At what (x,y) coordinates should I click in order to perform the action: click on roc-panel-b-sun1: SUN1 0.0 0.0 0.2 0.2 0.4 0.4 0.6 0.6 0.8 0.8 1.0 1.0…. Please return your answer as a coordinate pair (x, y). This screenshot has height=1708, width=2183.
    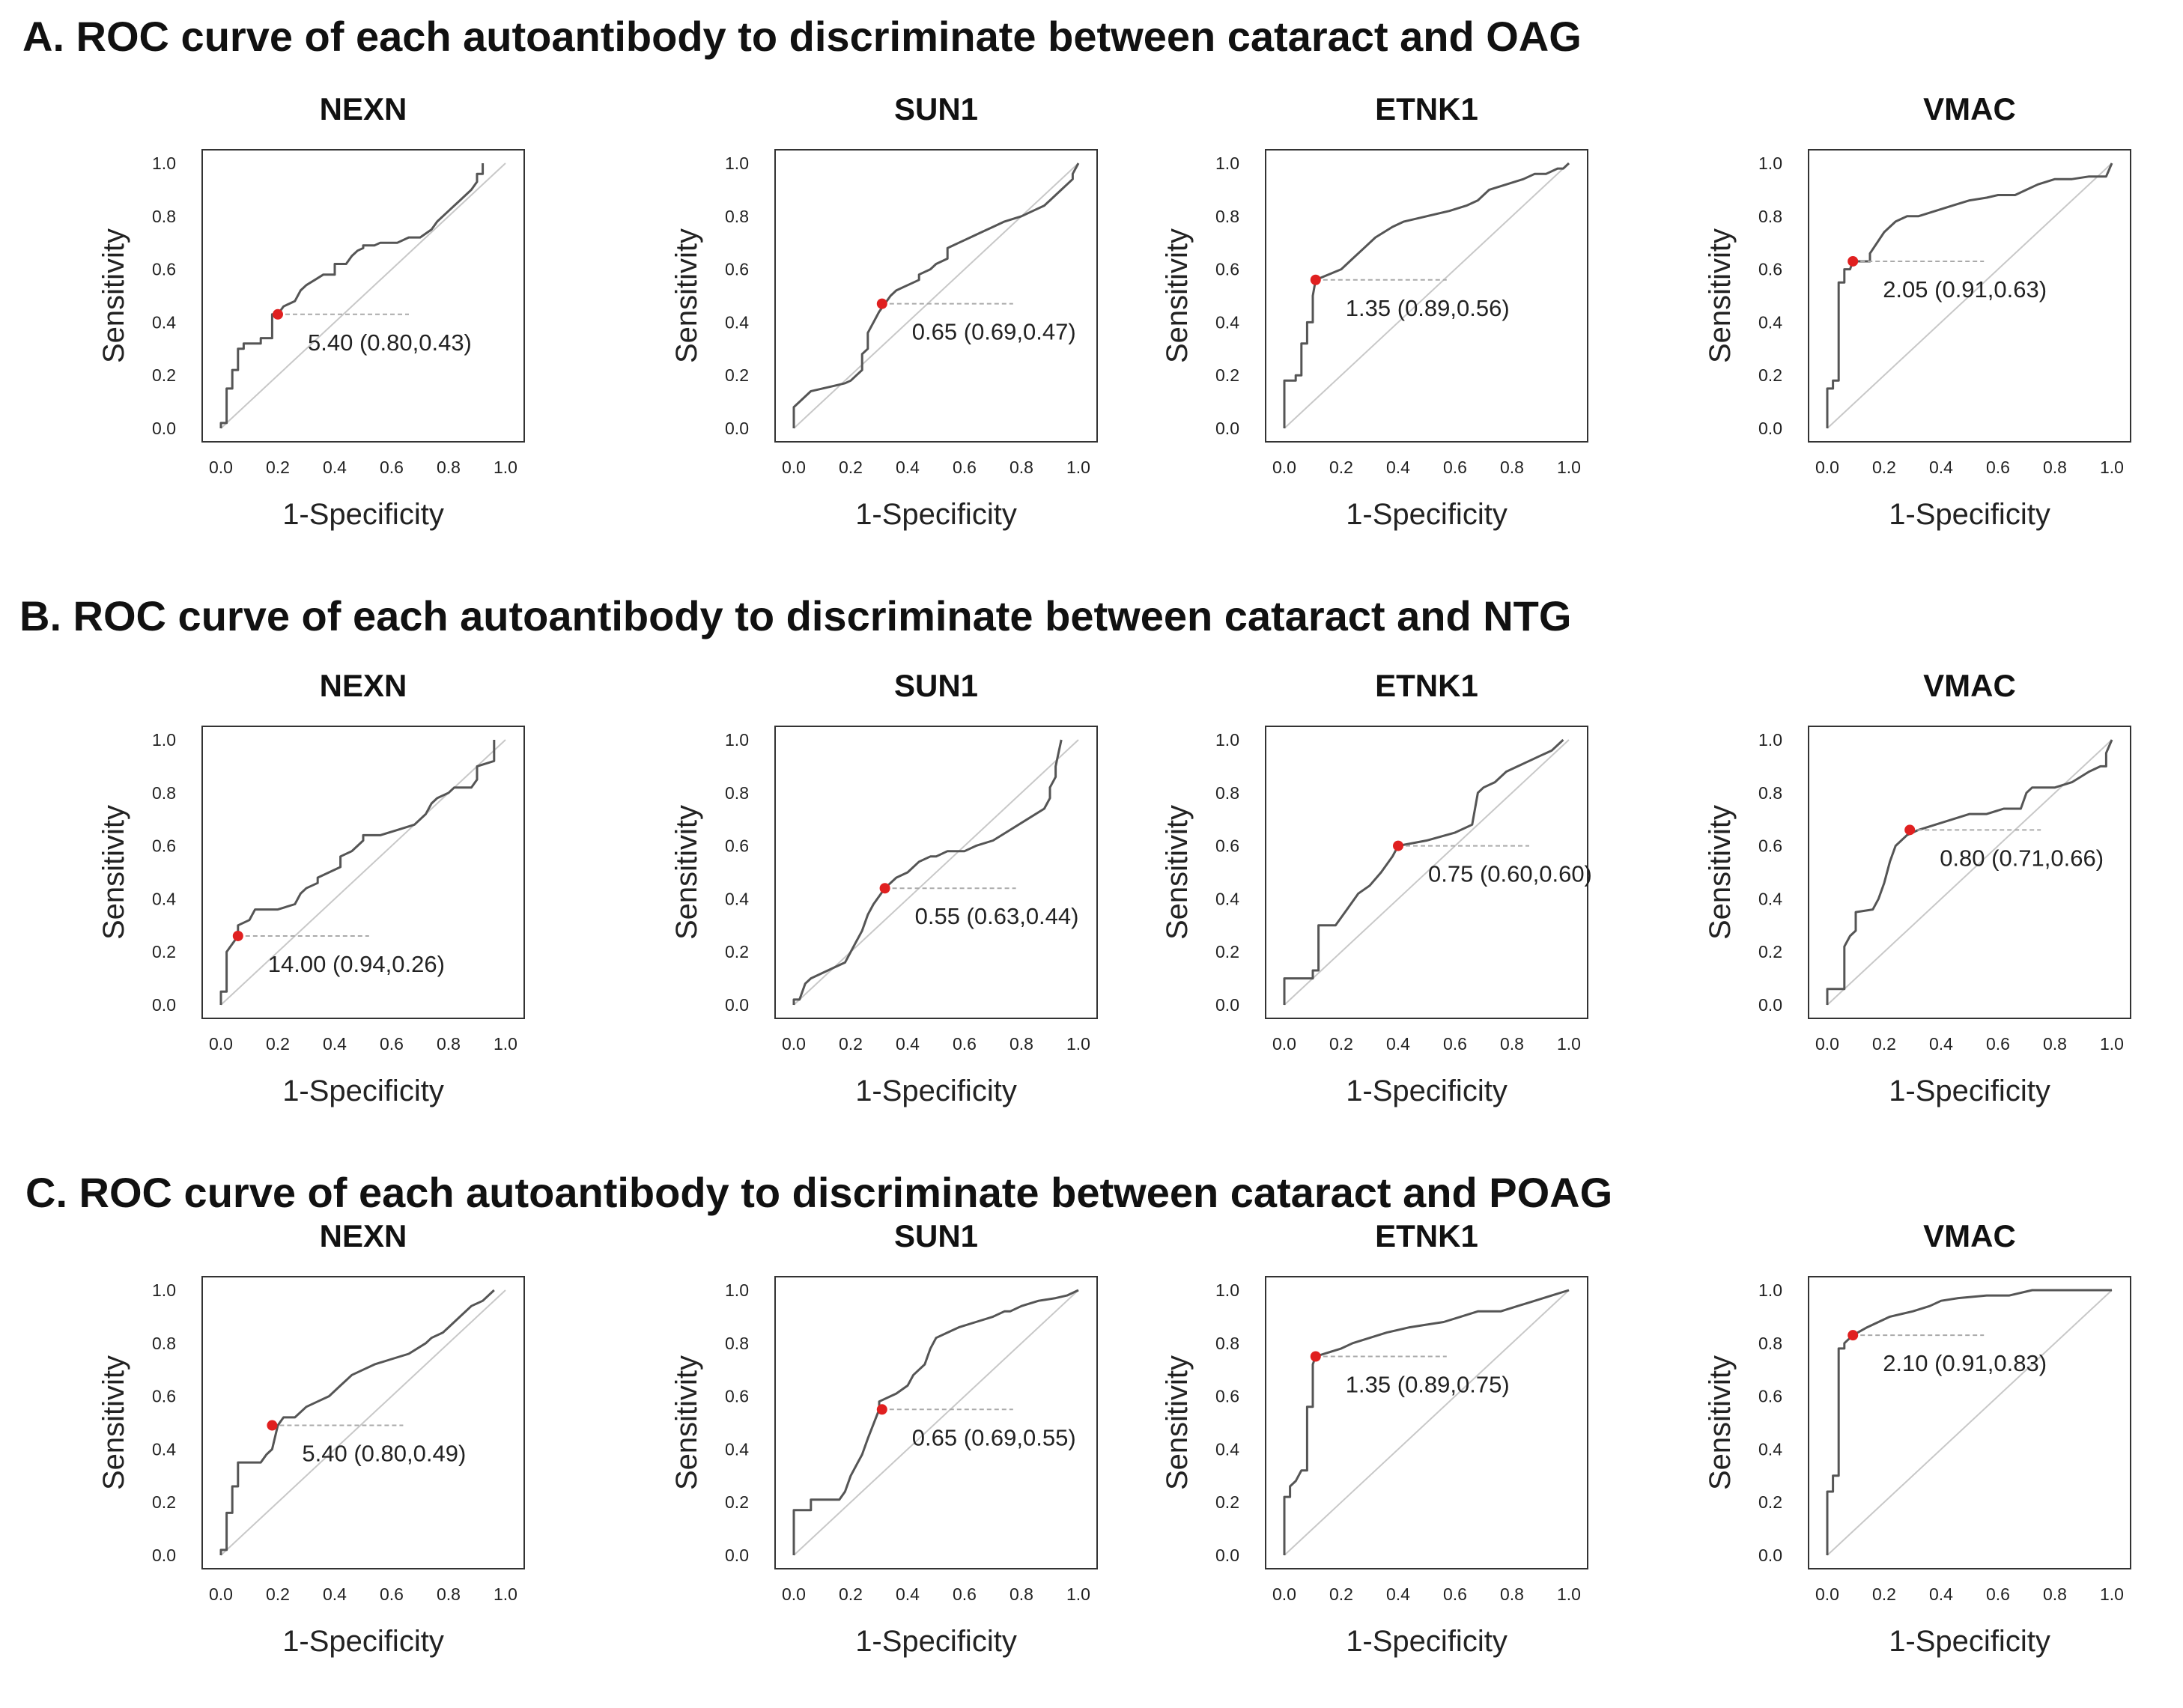
    Looking at the image, I should click on (884, 887).